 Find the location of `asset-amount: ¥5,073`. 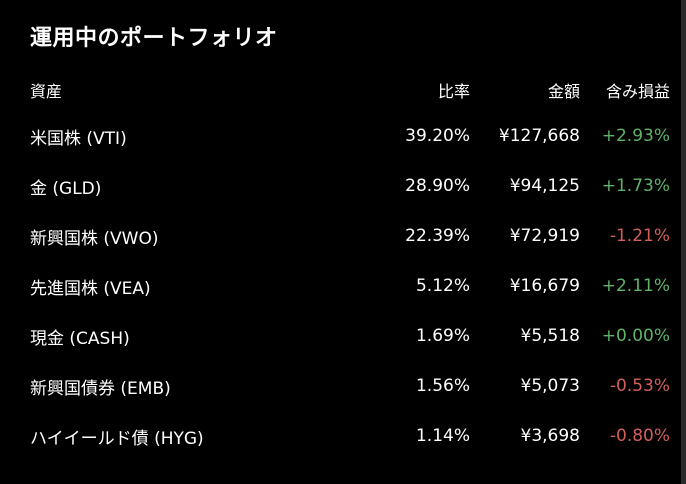

asset-amount: ¥5,073 is located at coordinates (550, 386).